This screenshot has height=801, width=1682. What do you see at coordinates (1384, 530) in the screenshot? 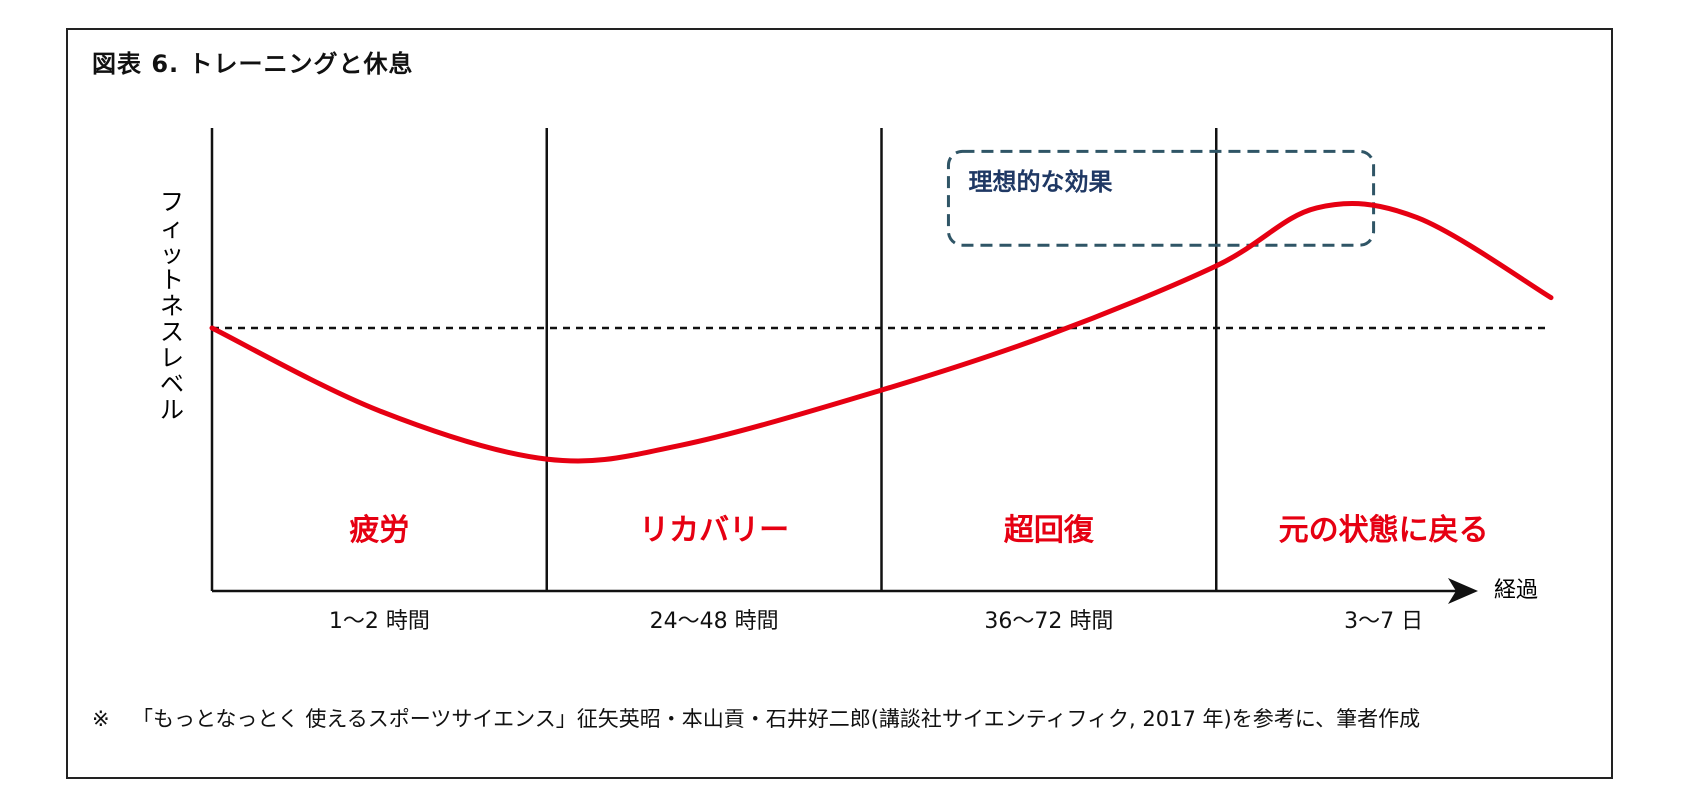
I see `phase-label: 元の状態に戻る` at bounding box center [1384, 530].